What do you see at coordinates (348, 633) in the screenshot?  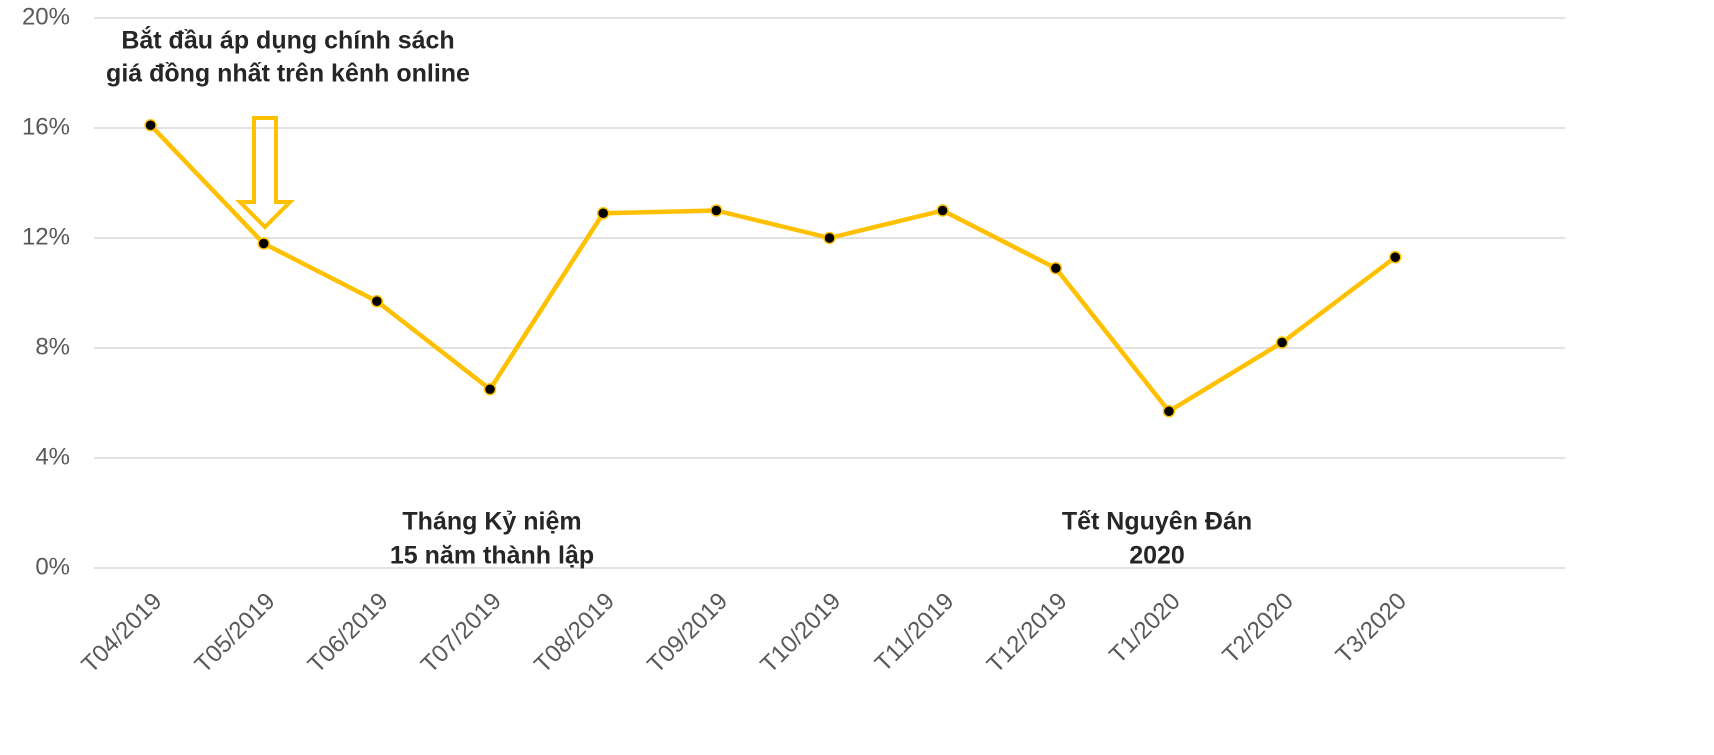 I see `x-tick-label: T06/2019` at bounding box center [348, 633].